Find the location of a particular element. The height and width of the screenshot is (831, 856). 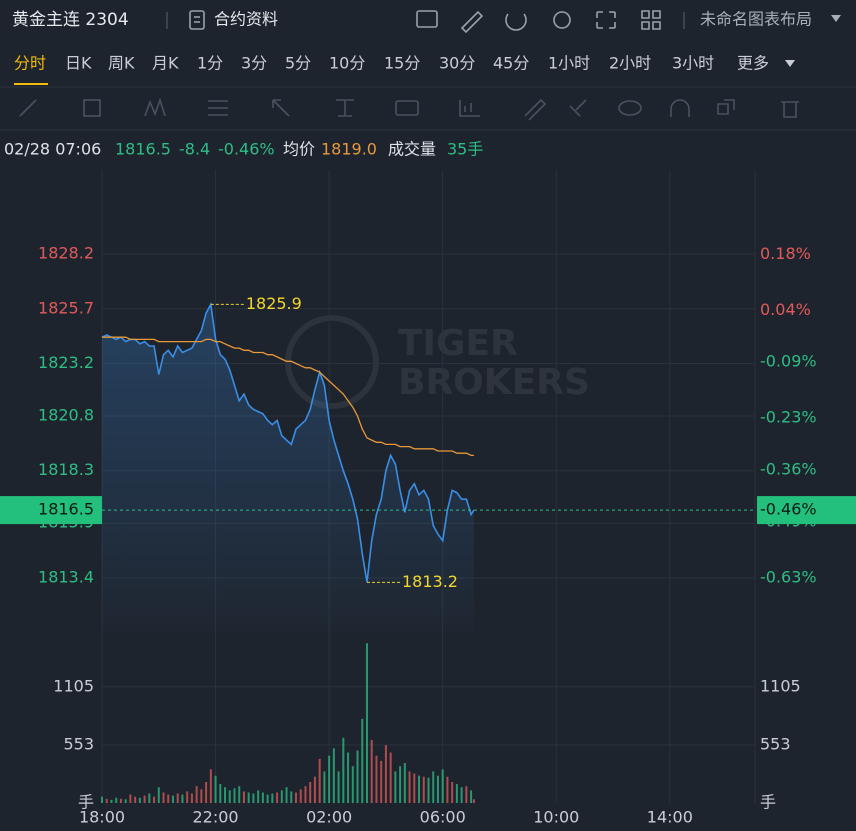

current-price-box is located at coordinates (51, 510).